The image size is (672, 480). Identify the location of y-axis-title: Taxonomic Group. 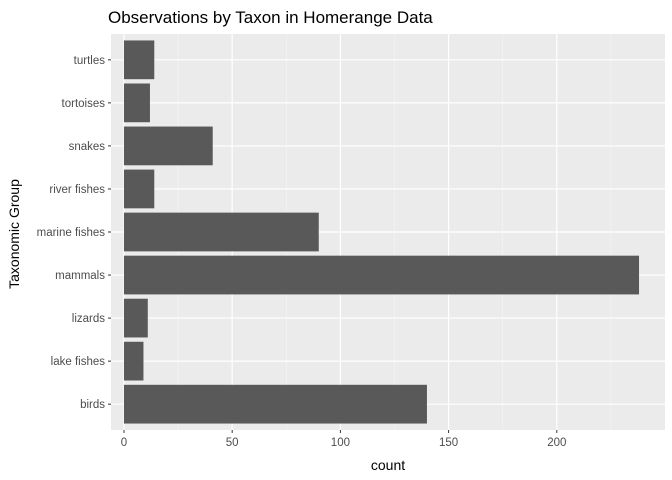
(14, 234).